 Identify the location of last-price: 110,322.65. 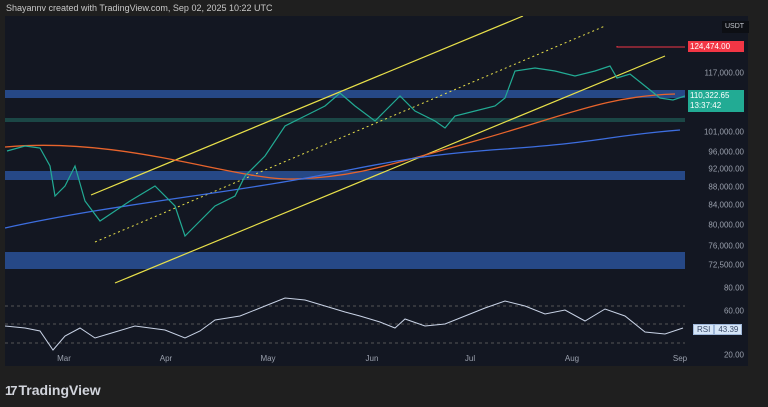
(710, 95).